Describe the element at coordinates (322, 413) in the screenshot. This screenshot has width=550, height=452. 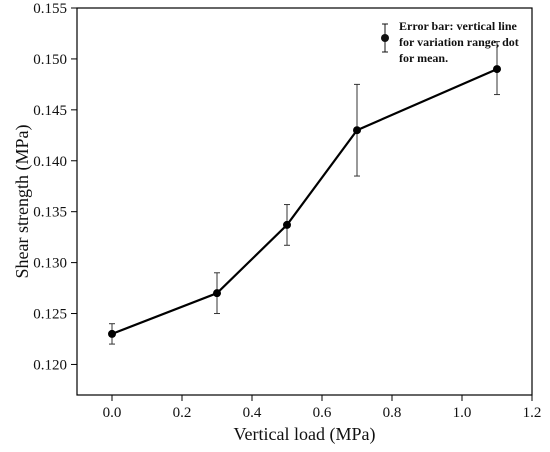
I see `x-tick-label: 0.6` at that location.